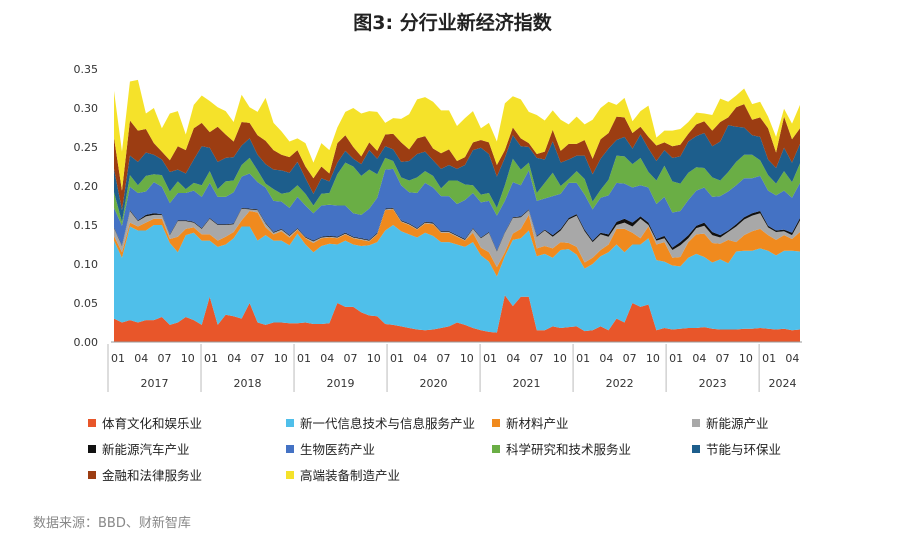 Image resolution: width=905 pixels, height=546 pixels. I want to click on y-tick-label: 0.00, so click(86, 342).